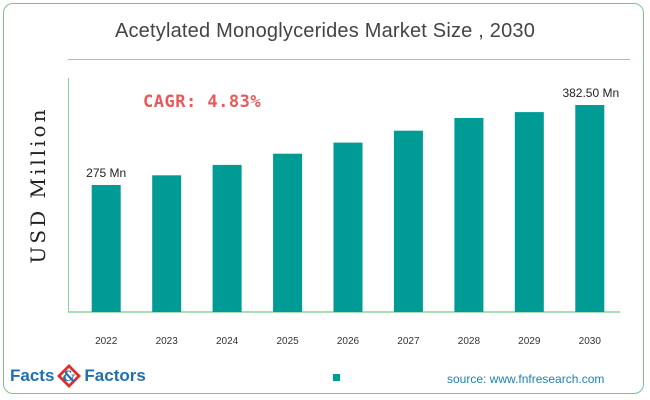 Image resolution: width=650 pixels, height=400 pixels. What do you see at coordinates (529, 212) in the screenshot?
I see `bar-2029` at bounding box center [529, 212].